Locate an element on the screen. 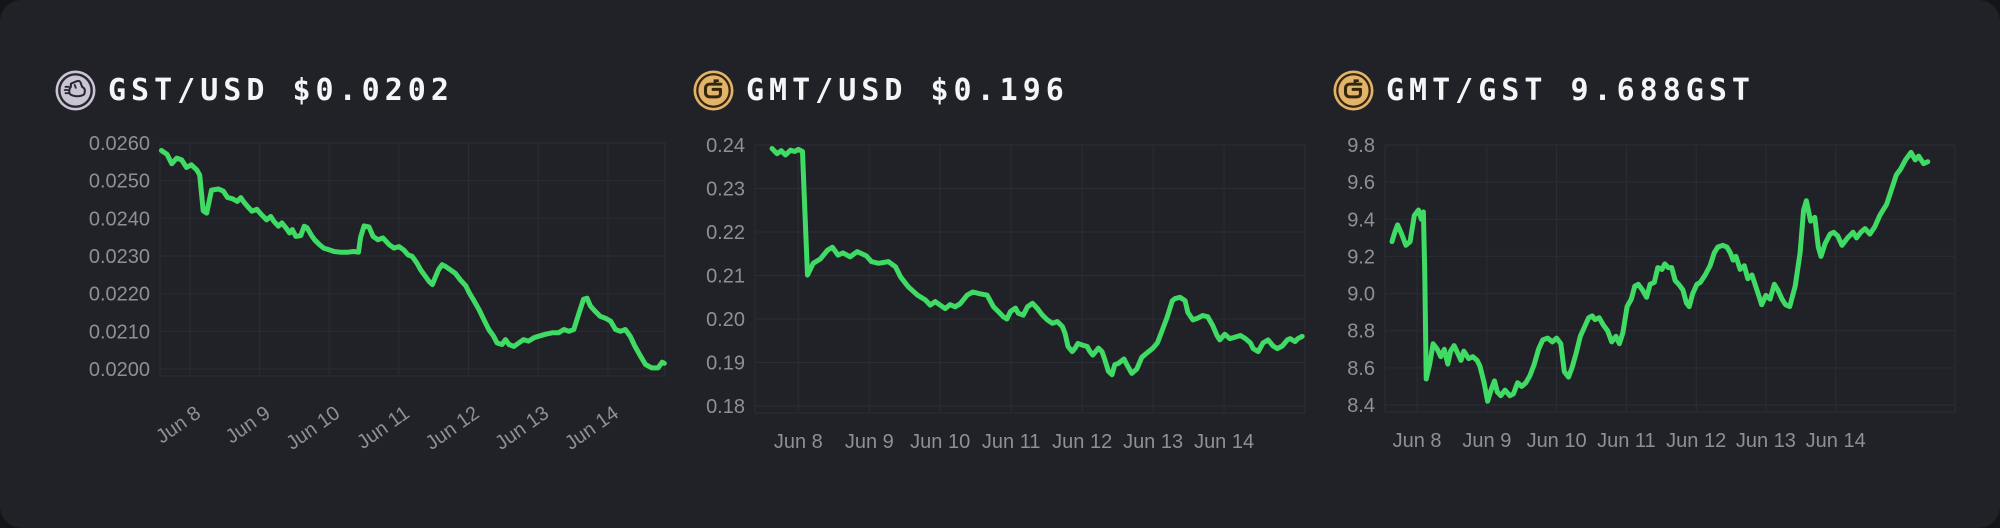 The width and height of the screenshot is (2000, 528). chart-header-gmt-gst: GMT/GST 9.688GST is located at coordinates (1544, 90).